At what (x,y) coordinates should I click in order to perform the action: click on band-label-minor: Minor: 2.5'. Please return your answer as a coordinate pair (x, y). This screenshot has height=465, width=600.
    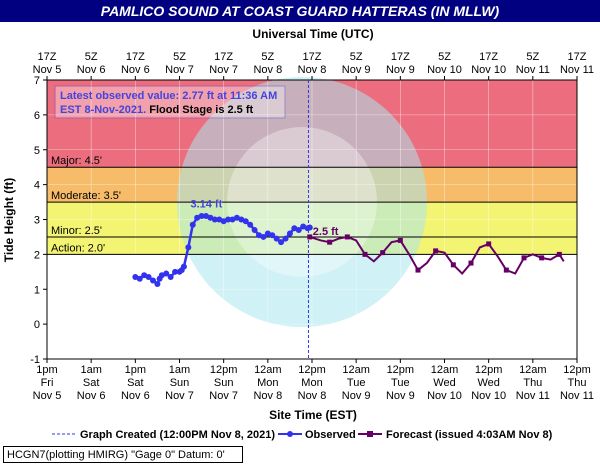
    Looking at the image, I should click on (76, 231).